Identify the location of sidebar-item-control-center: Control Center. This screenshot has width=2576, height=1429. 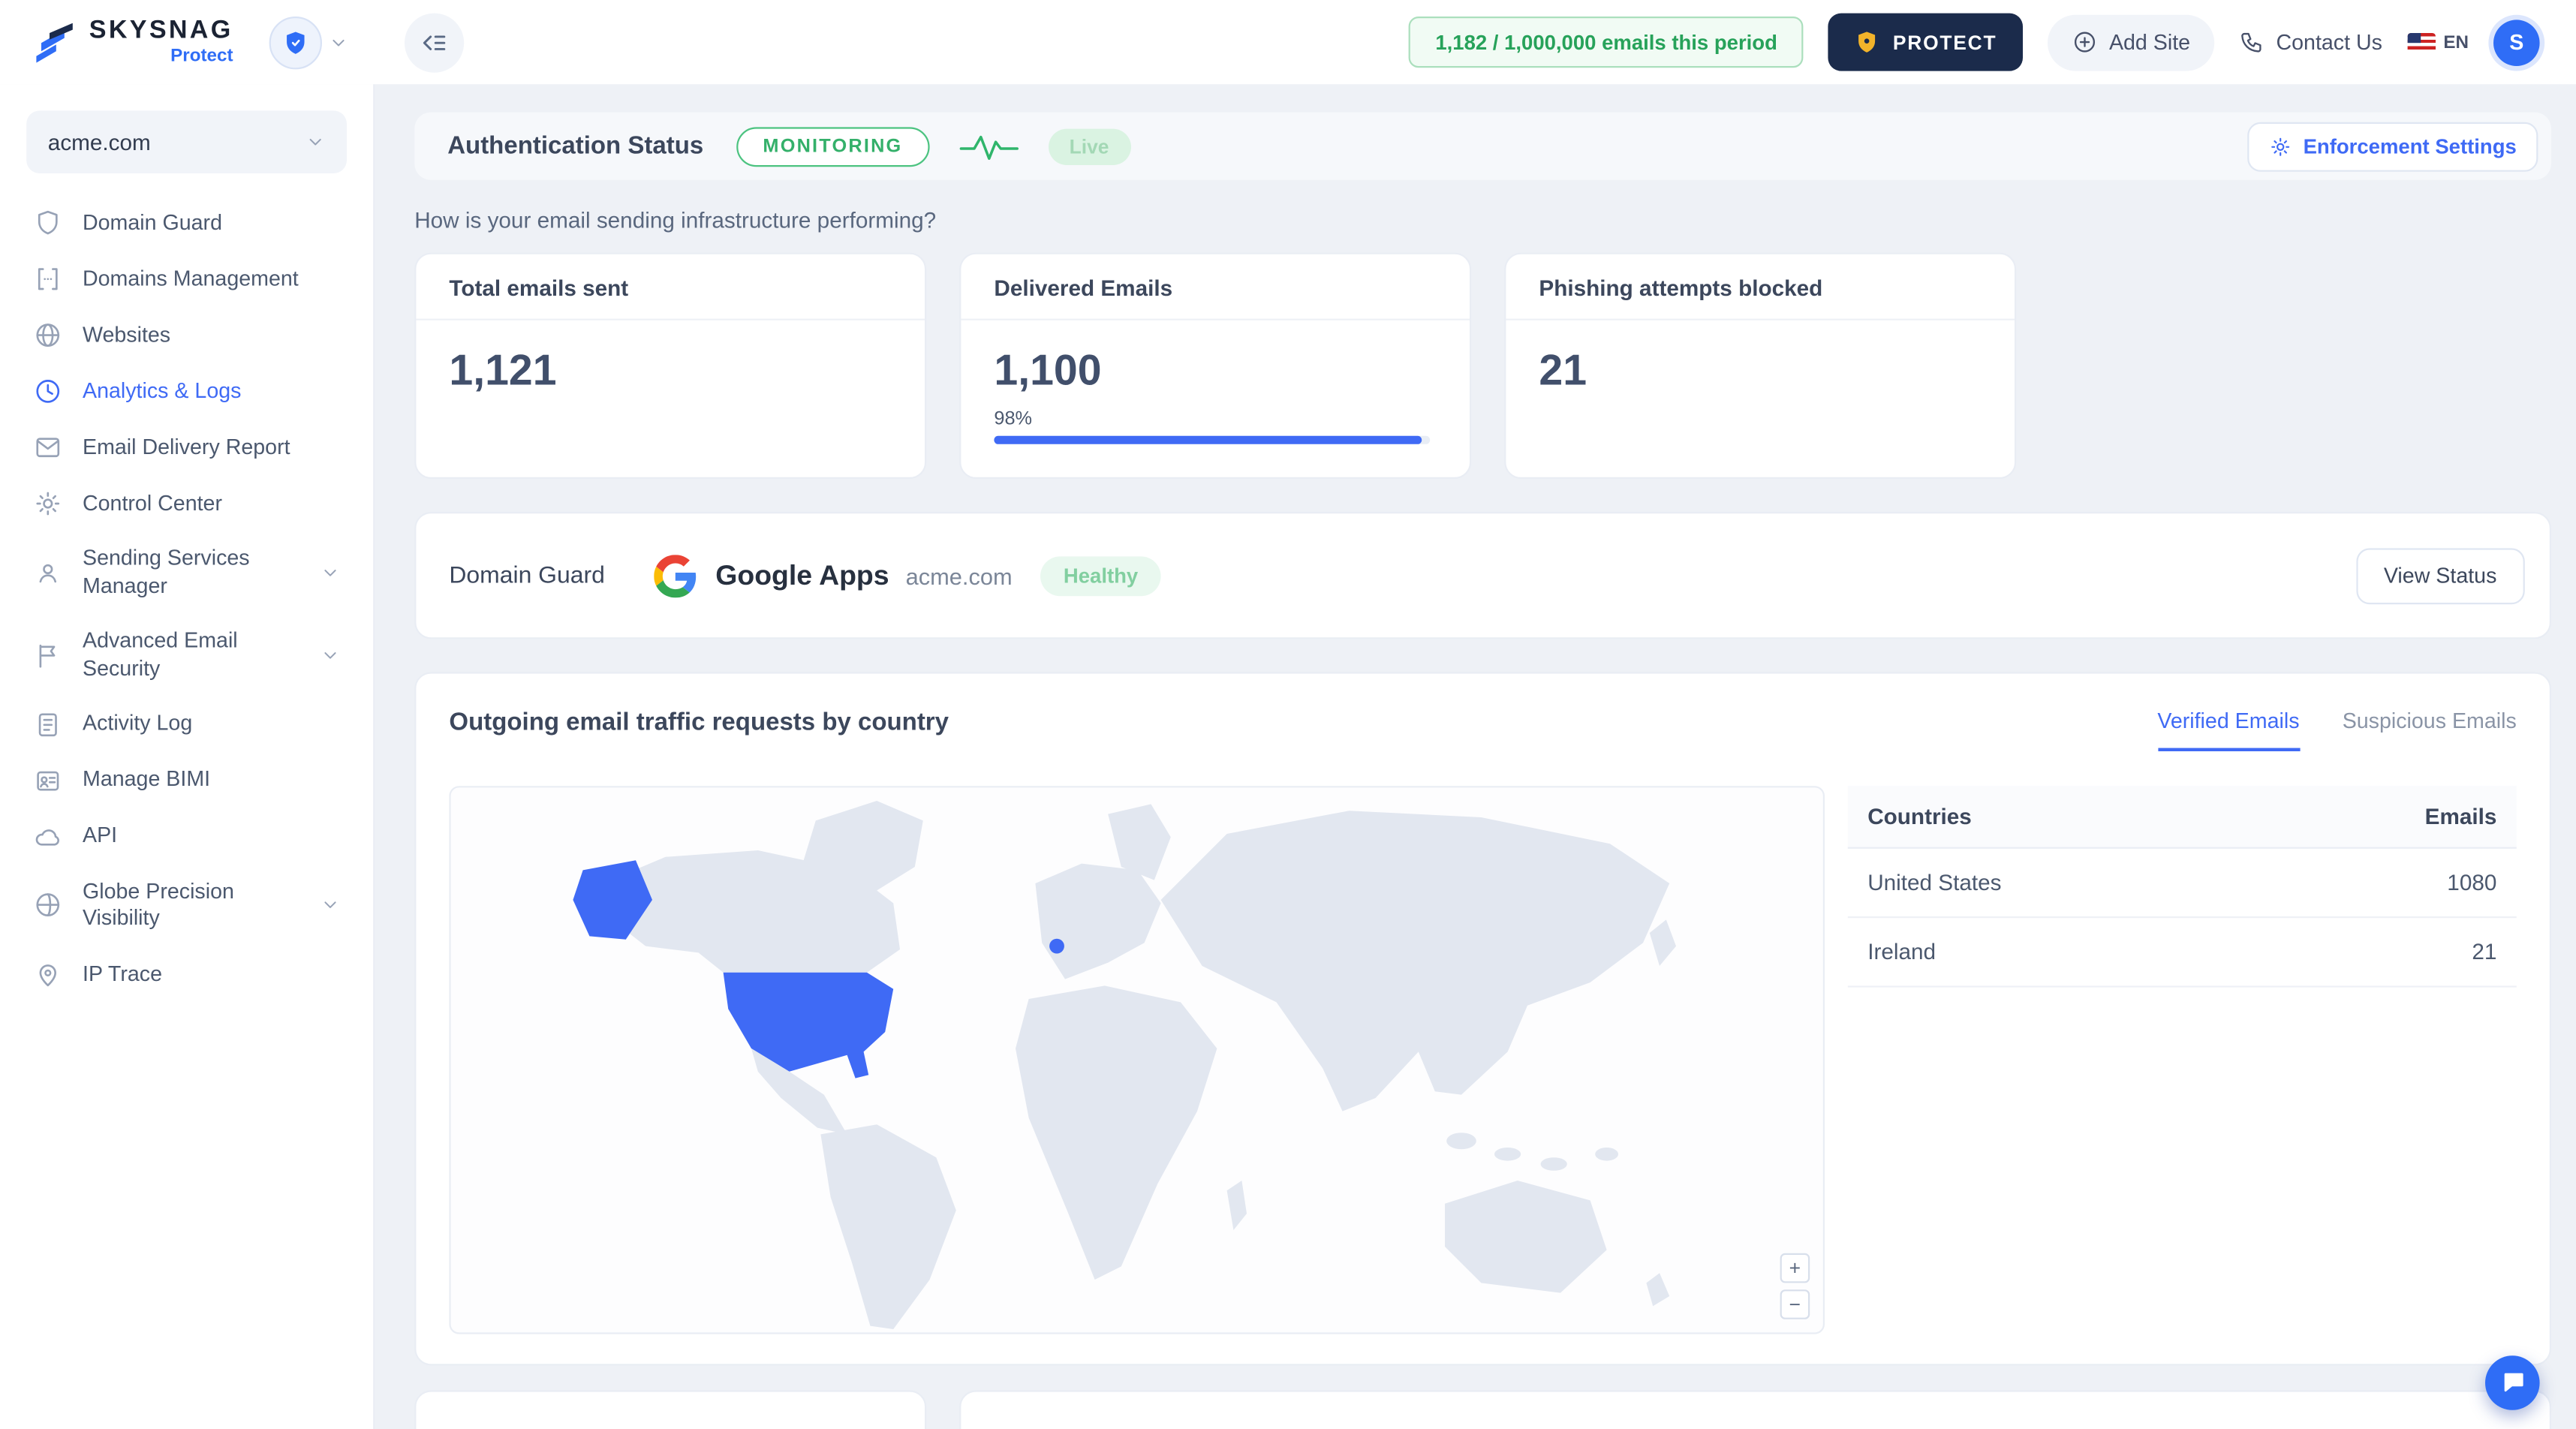
(186, 504).